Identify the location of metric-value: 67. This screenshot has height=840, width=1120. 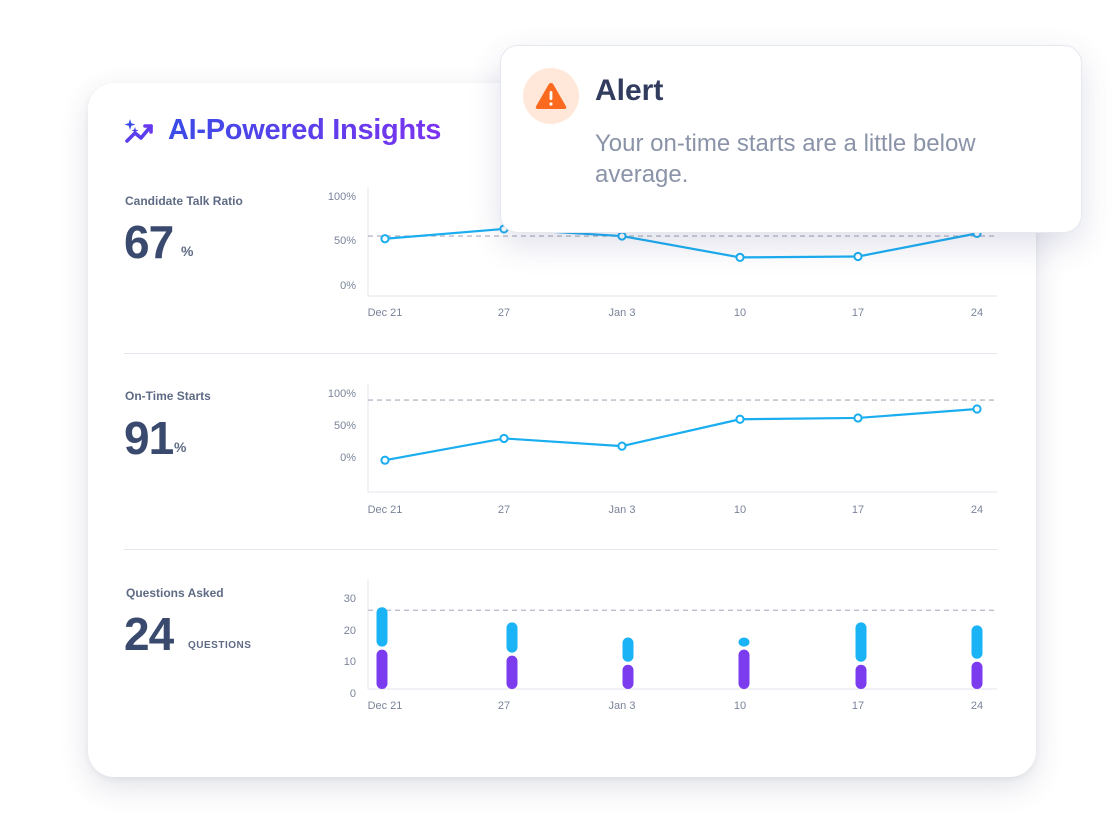
(149, 242).